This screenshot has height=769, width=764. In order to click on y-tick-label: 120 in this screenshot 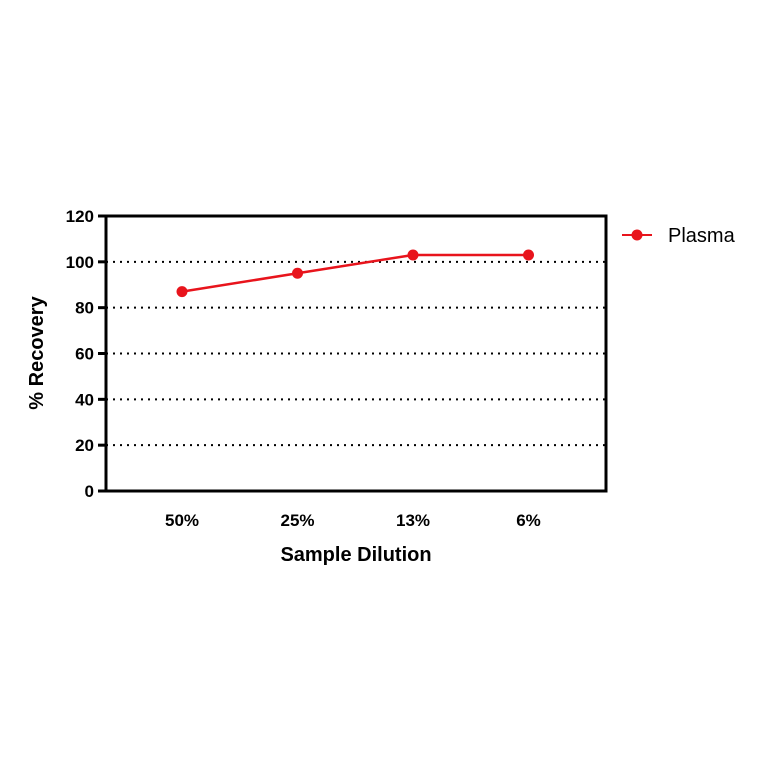, I will do `click(80, 216)`.